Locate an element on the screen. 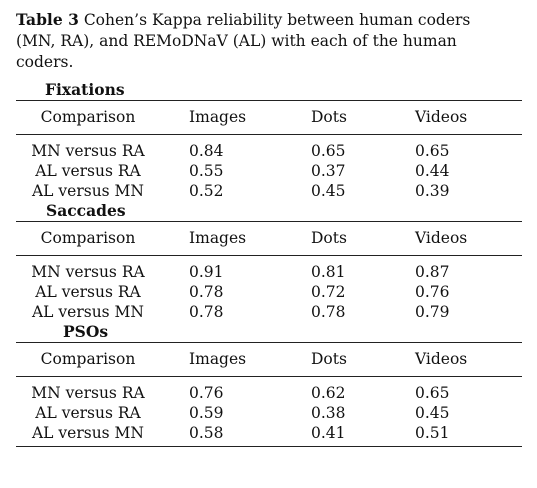 The height and width of the screenshot is (488, 537). section-title: Saccades is located at coordinates (86, 210).